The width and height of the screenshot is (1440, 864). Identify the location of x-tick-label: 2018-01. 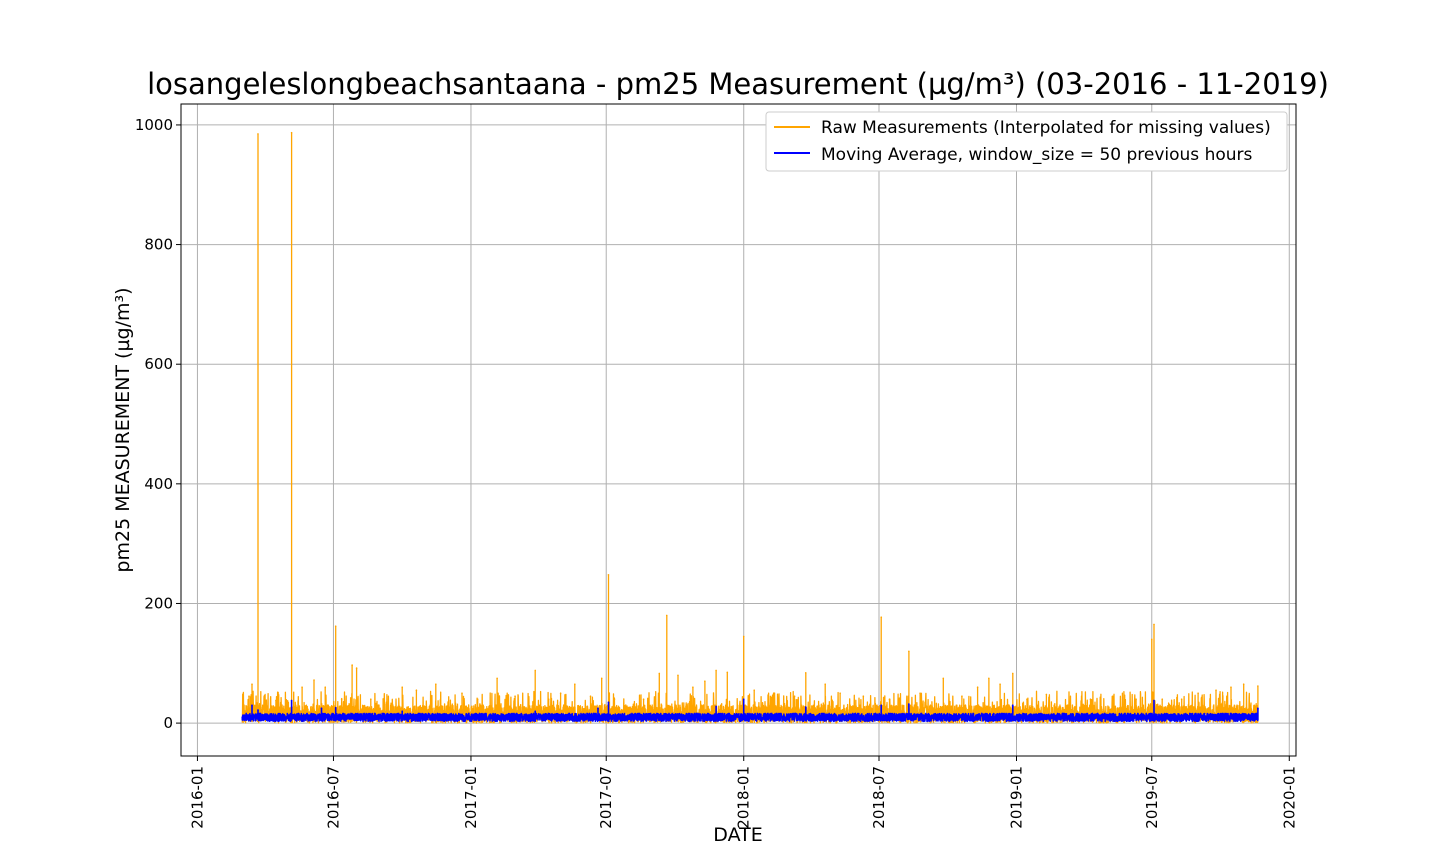
(744, 797).